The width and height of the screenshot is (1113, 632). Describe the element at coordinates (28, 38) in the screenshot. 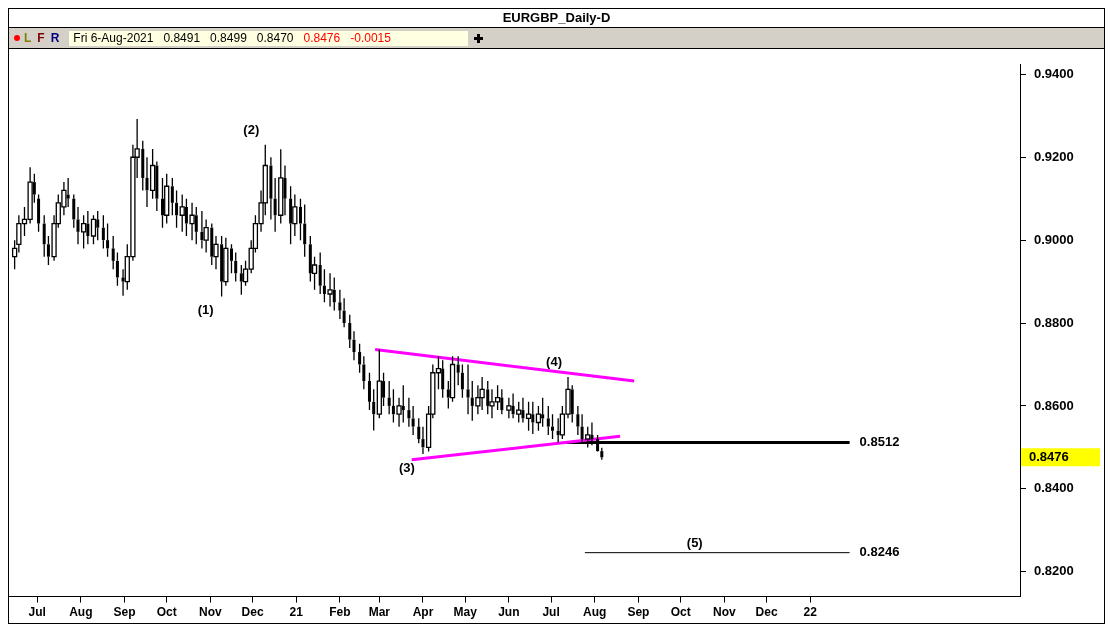

I see `text: L` at that location.